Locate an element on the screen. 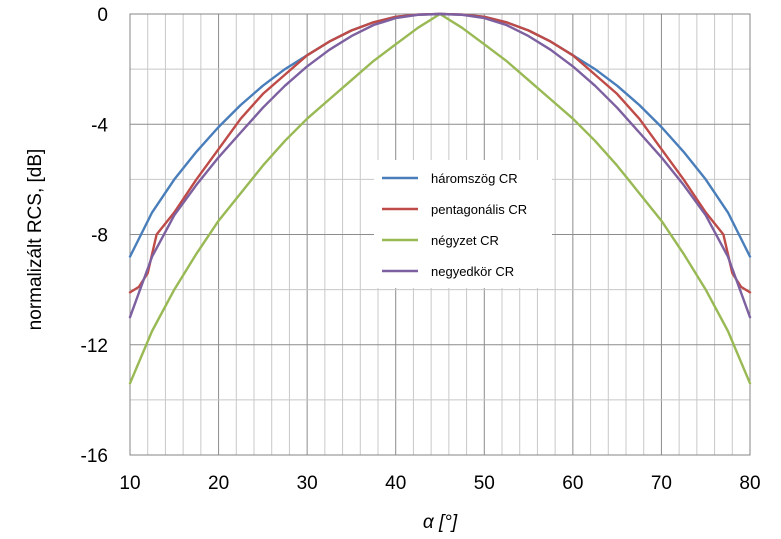 The width and height of the screenshot is (781, 539). x-tick-label: 50 is located at coordinates (484, 483).